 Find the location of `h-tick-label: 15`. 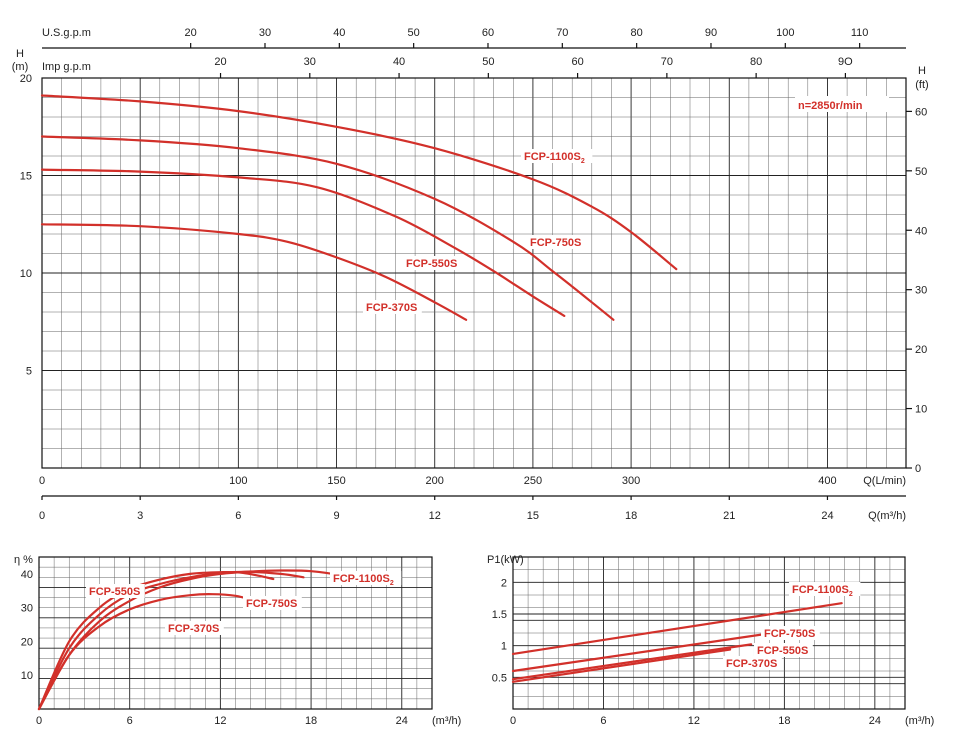

h-tick-label: 15 is located at coordinates (26, 177).